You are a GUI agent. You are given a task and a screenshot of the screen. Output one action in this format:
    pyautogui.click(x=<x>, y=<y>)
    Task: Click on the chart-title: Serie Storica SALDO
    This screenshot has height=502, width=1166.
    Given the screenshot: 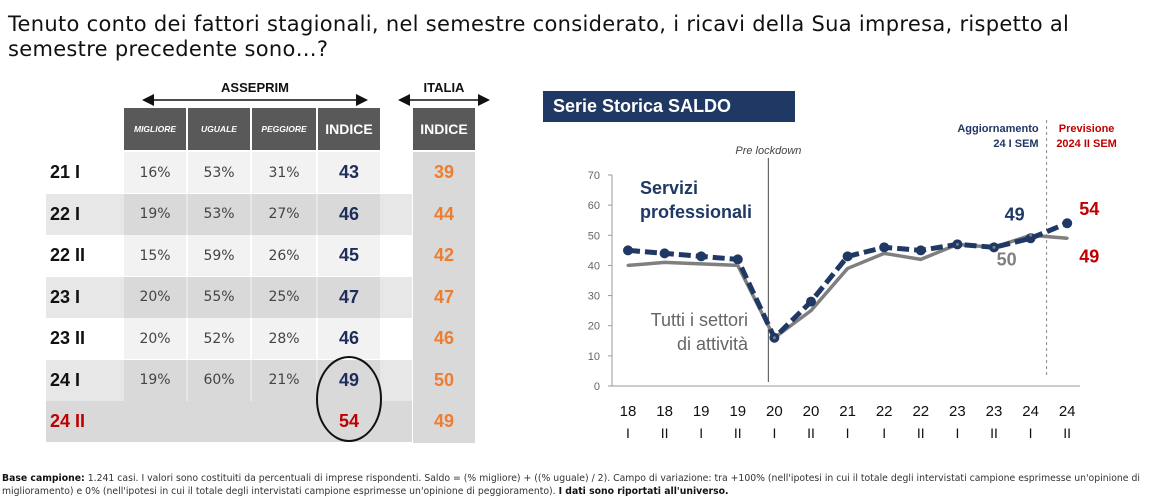 What is the action you would take?
    pyautogui.click(x=669, y=106)
    